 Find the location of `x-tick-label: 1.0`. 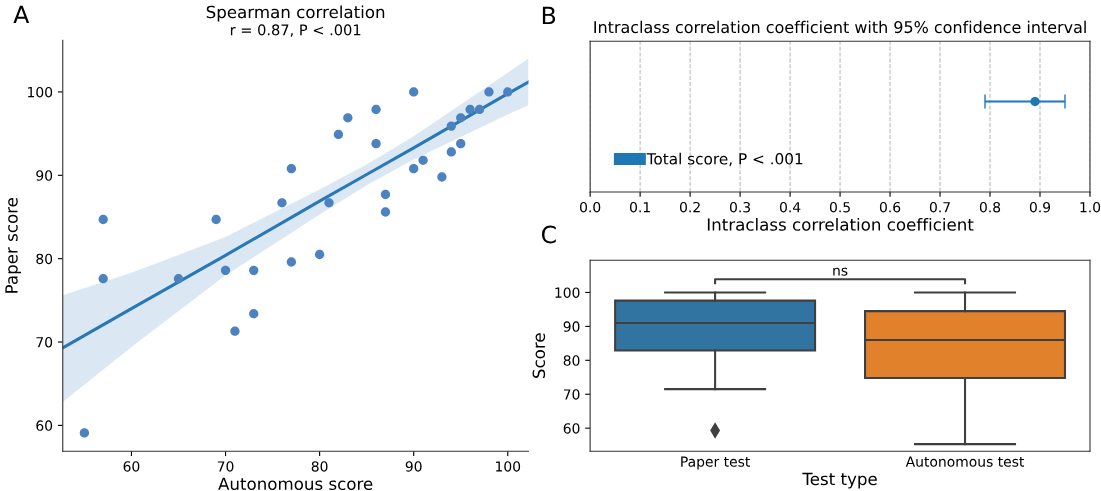

x-tick-label: 1.0 is located at coordinates (1090, 207).